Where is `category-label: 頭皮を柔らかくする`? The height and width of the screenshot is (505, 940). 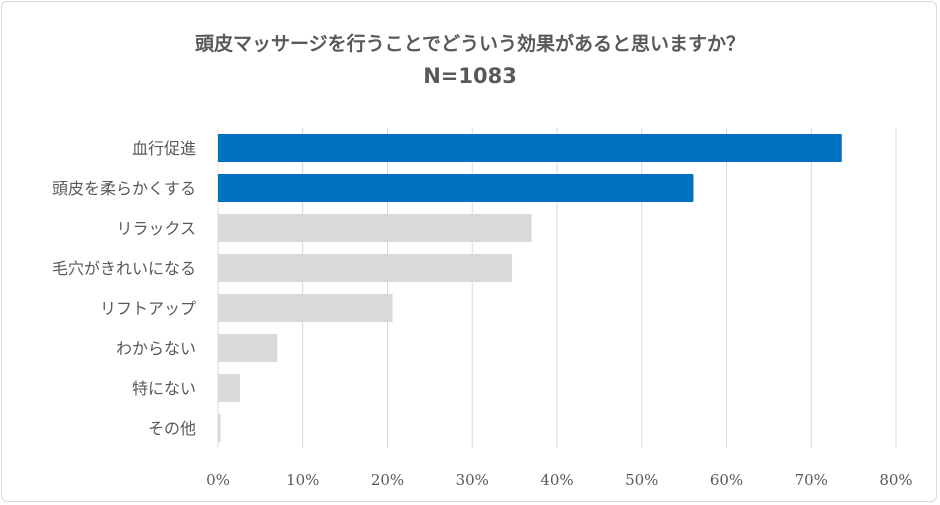 category-label: 頭皮を柔らかくする is located at coordinates (124, 188).